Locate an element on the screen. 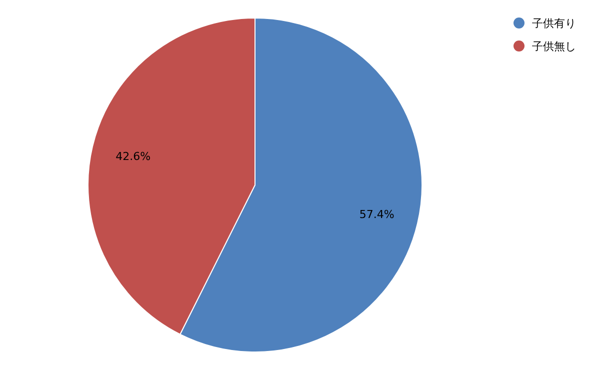  legend-label: 子供有り is located at coordinates (554, 23).